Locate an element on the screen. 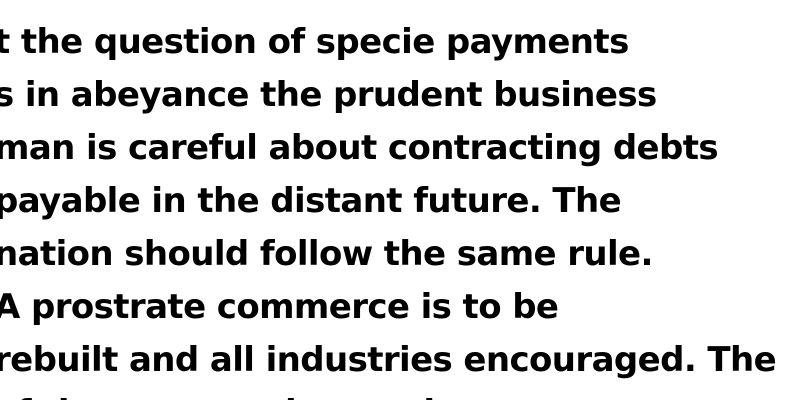 The width and height of the screenshot is (800, 400). text-line: s in abeyance the prudent business is located at coordinates (328, 95).